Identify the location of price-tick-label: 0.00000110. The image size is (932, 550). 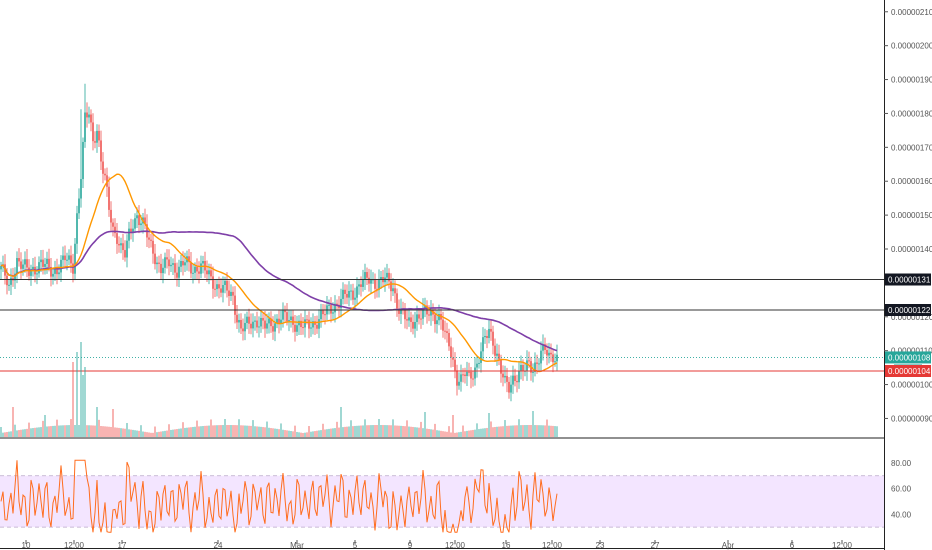
(911, 351).